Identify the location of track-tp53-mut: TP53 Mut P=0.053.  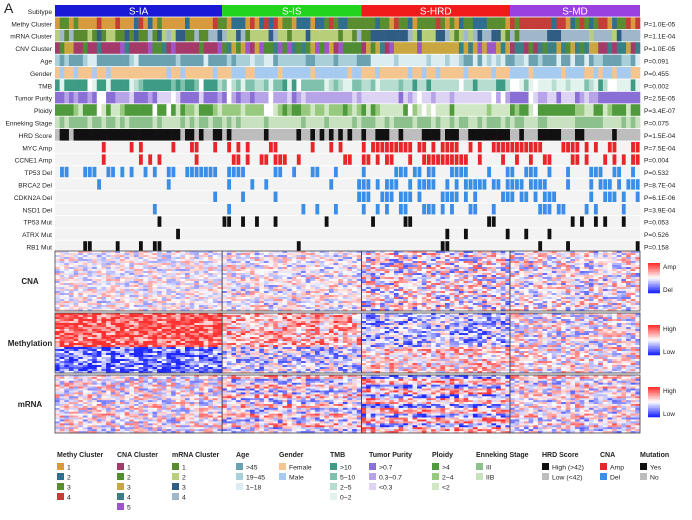
(346, 221).